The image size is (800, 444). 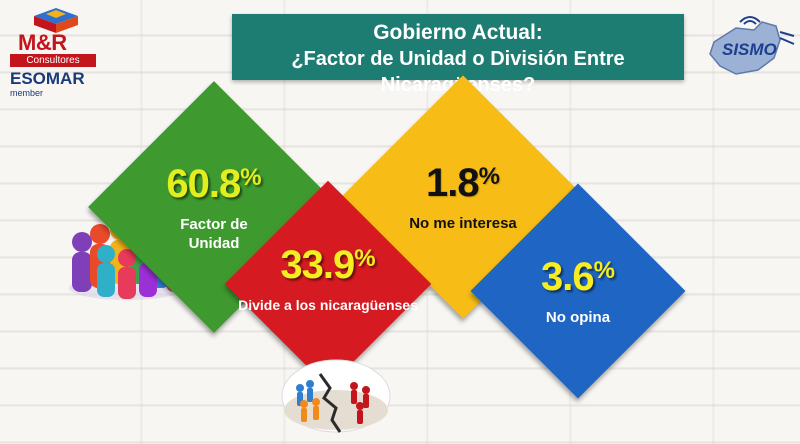 What do you see at coordinates (463, 223) in the screenshot?
I see `label-no-me-interesa: No me interesa` at bounding box center [463, 223].